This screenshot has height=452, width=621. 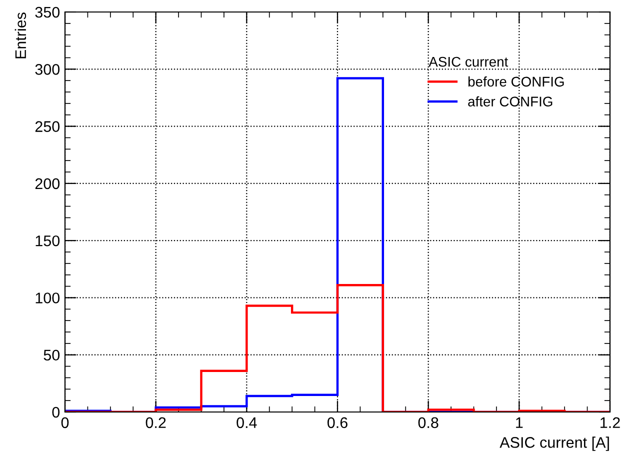 What do you see at coordinates (610, 422) in the screenshot?
I see `x-tick-label: 1.2` at bounding box center [610, 422].